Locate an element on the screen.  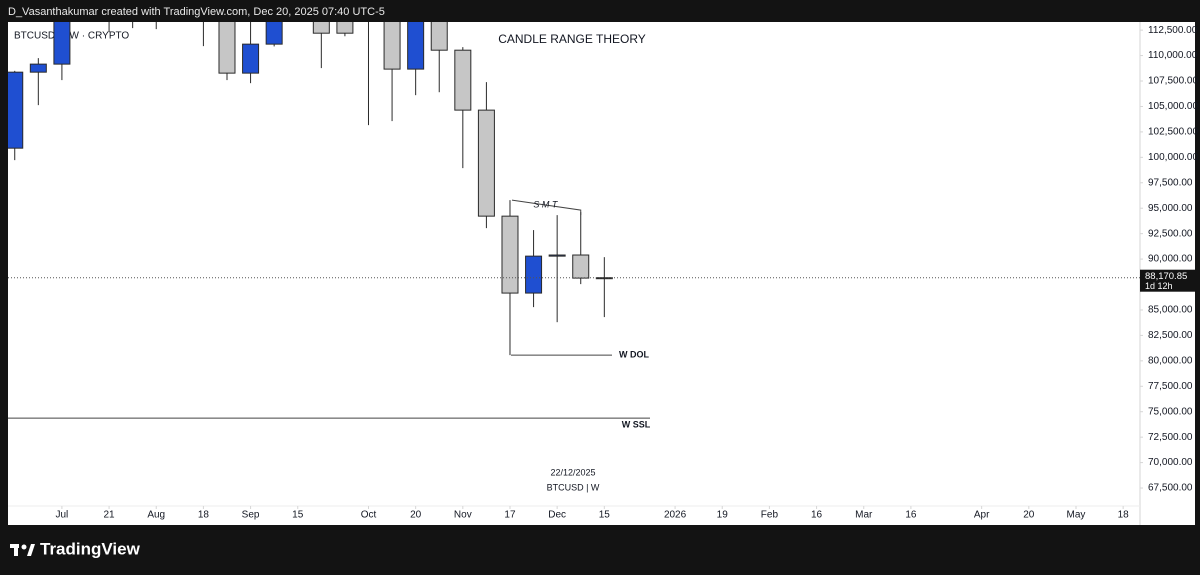
logo is located at coordinates (22, 550).